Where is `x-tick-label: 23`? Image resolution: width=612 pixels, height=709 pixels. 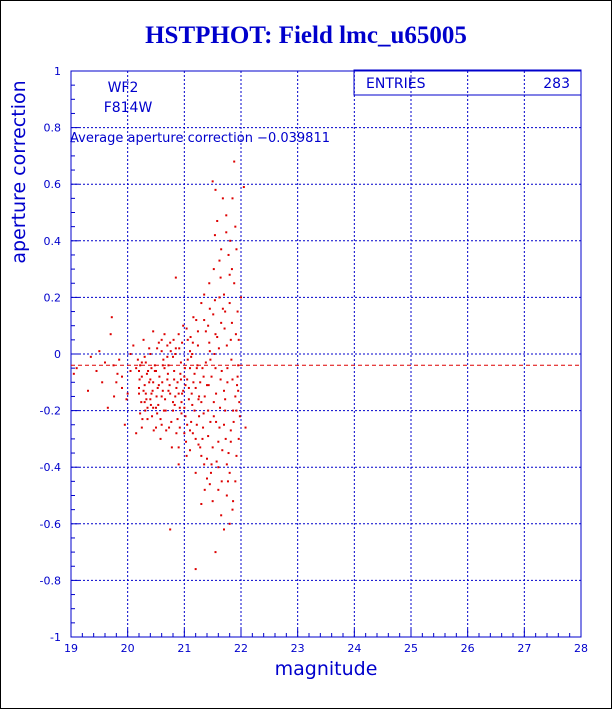 x-tick-label: 23 is located at coordinates (298, 648).